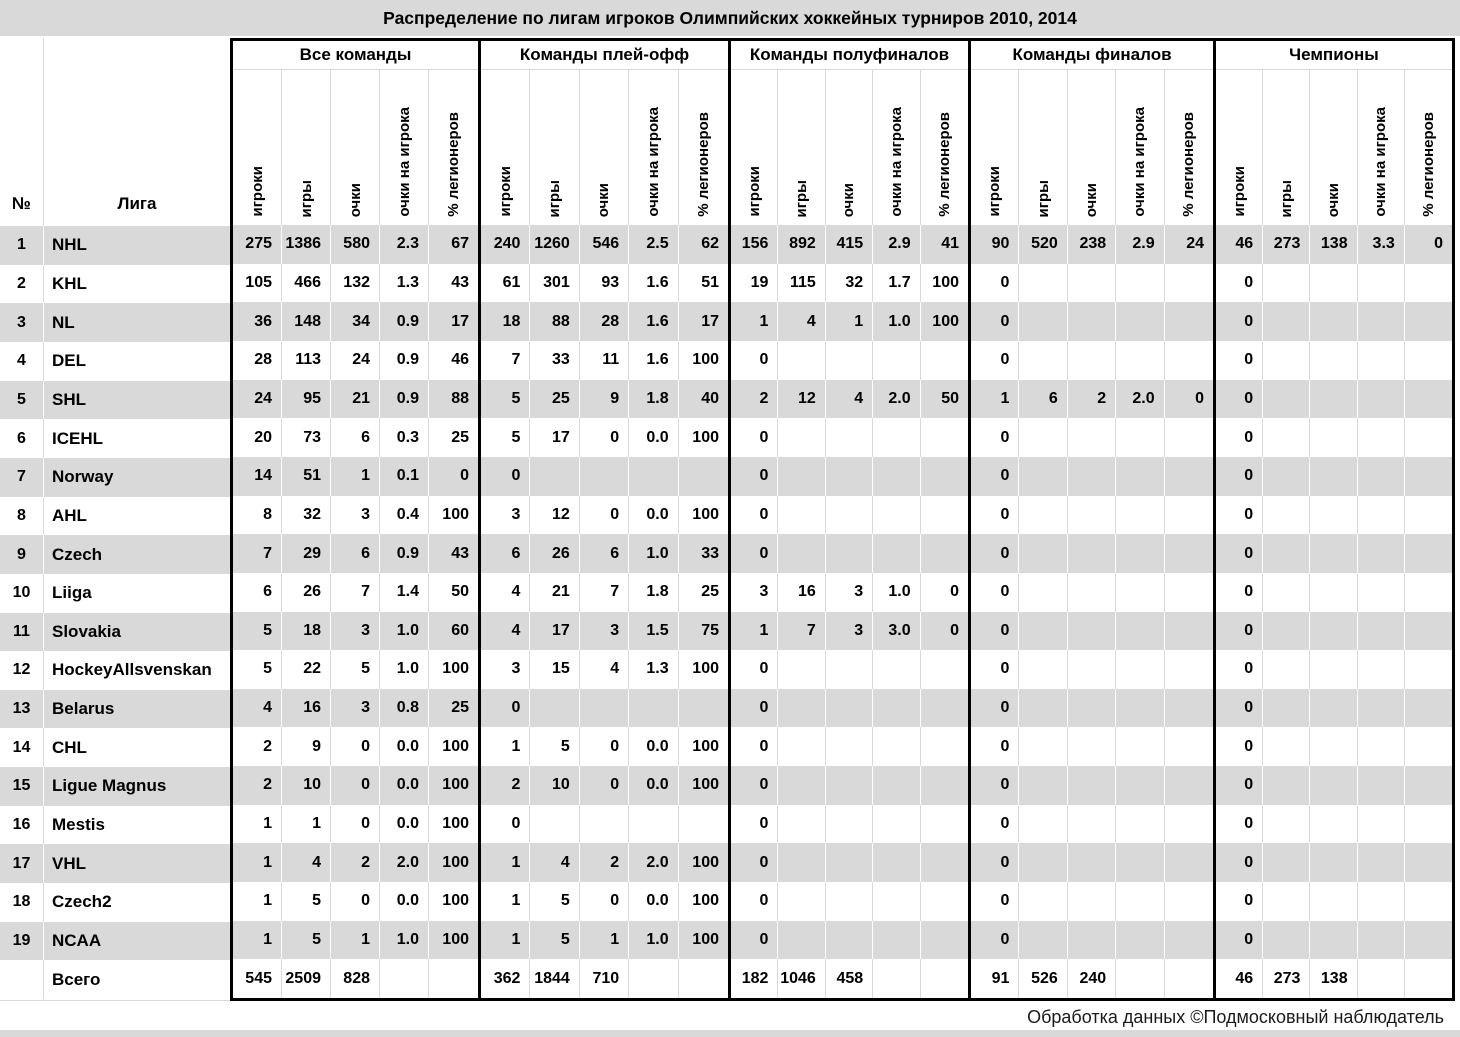 This screenshot has width=1460, height=1037. What do you see at coordinates (849, 244) in the screenshot?
I see `data-row: 156 892 415 2.9 41` at bounding box center [849, 244].